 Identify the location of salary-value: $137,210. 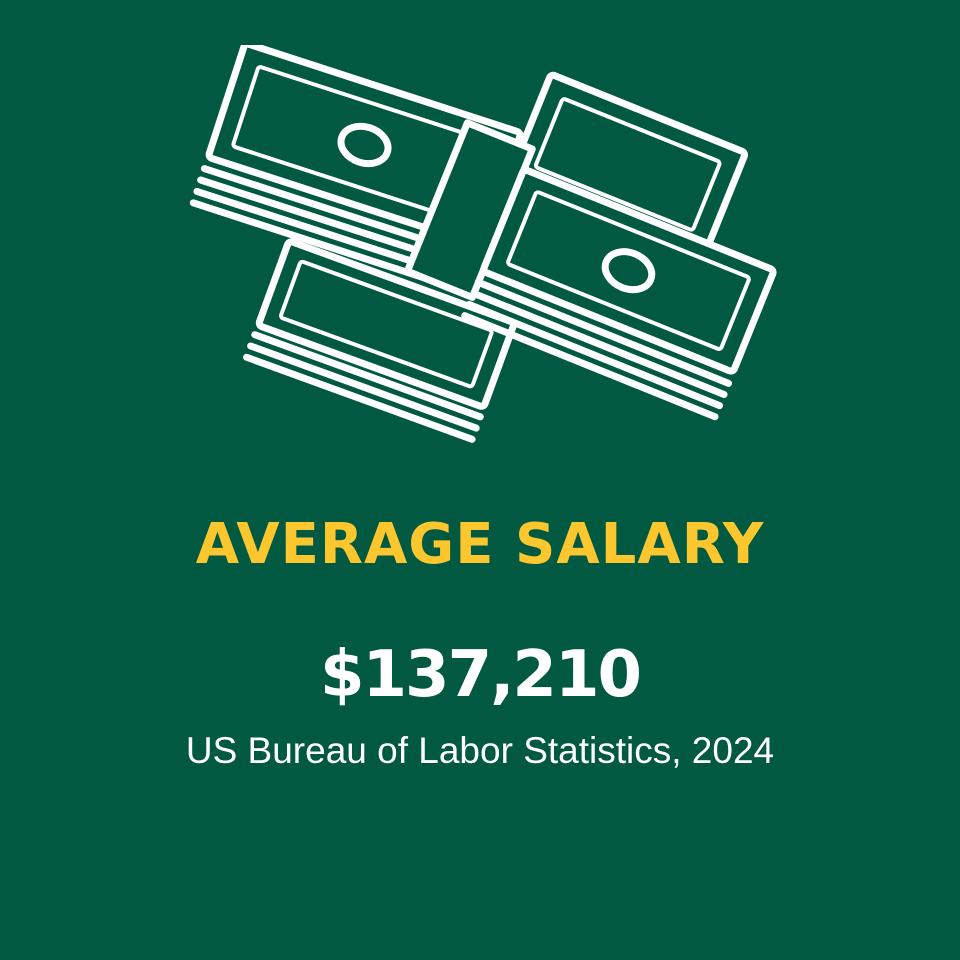
(480, 675).